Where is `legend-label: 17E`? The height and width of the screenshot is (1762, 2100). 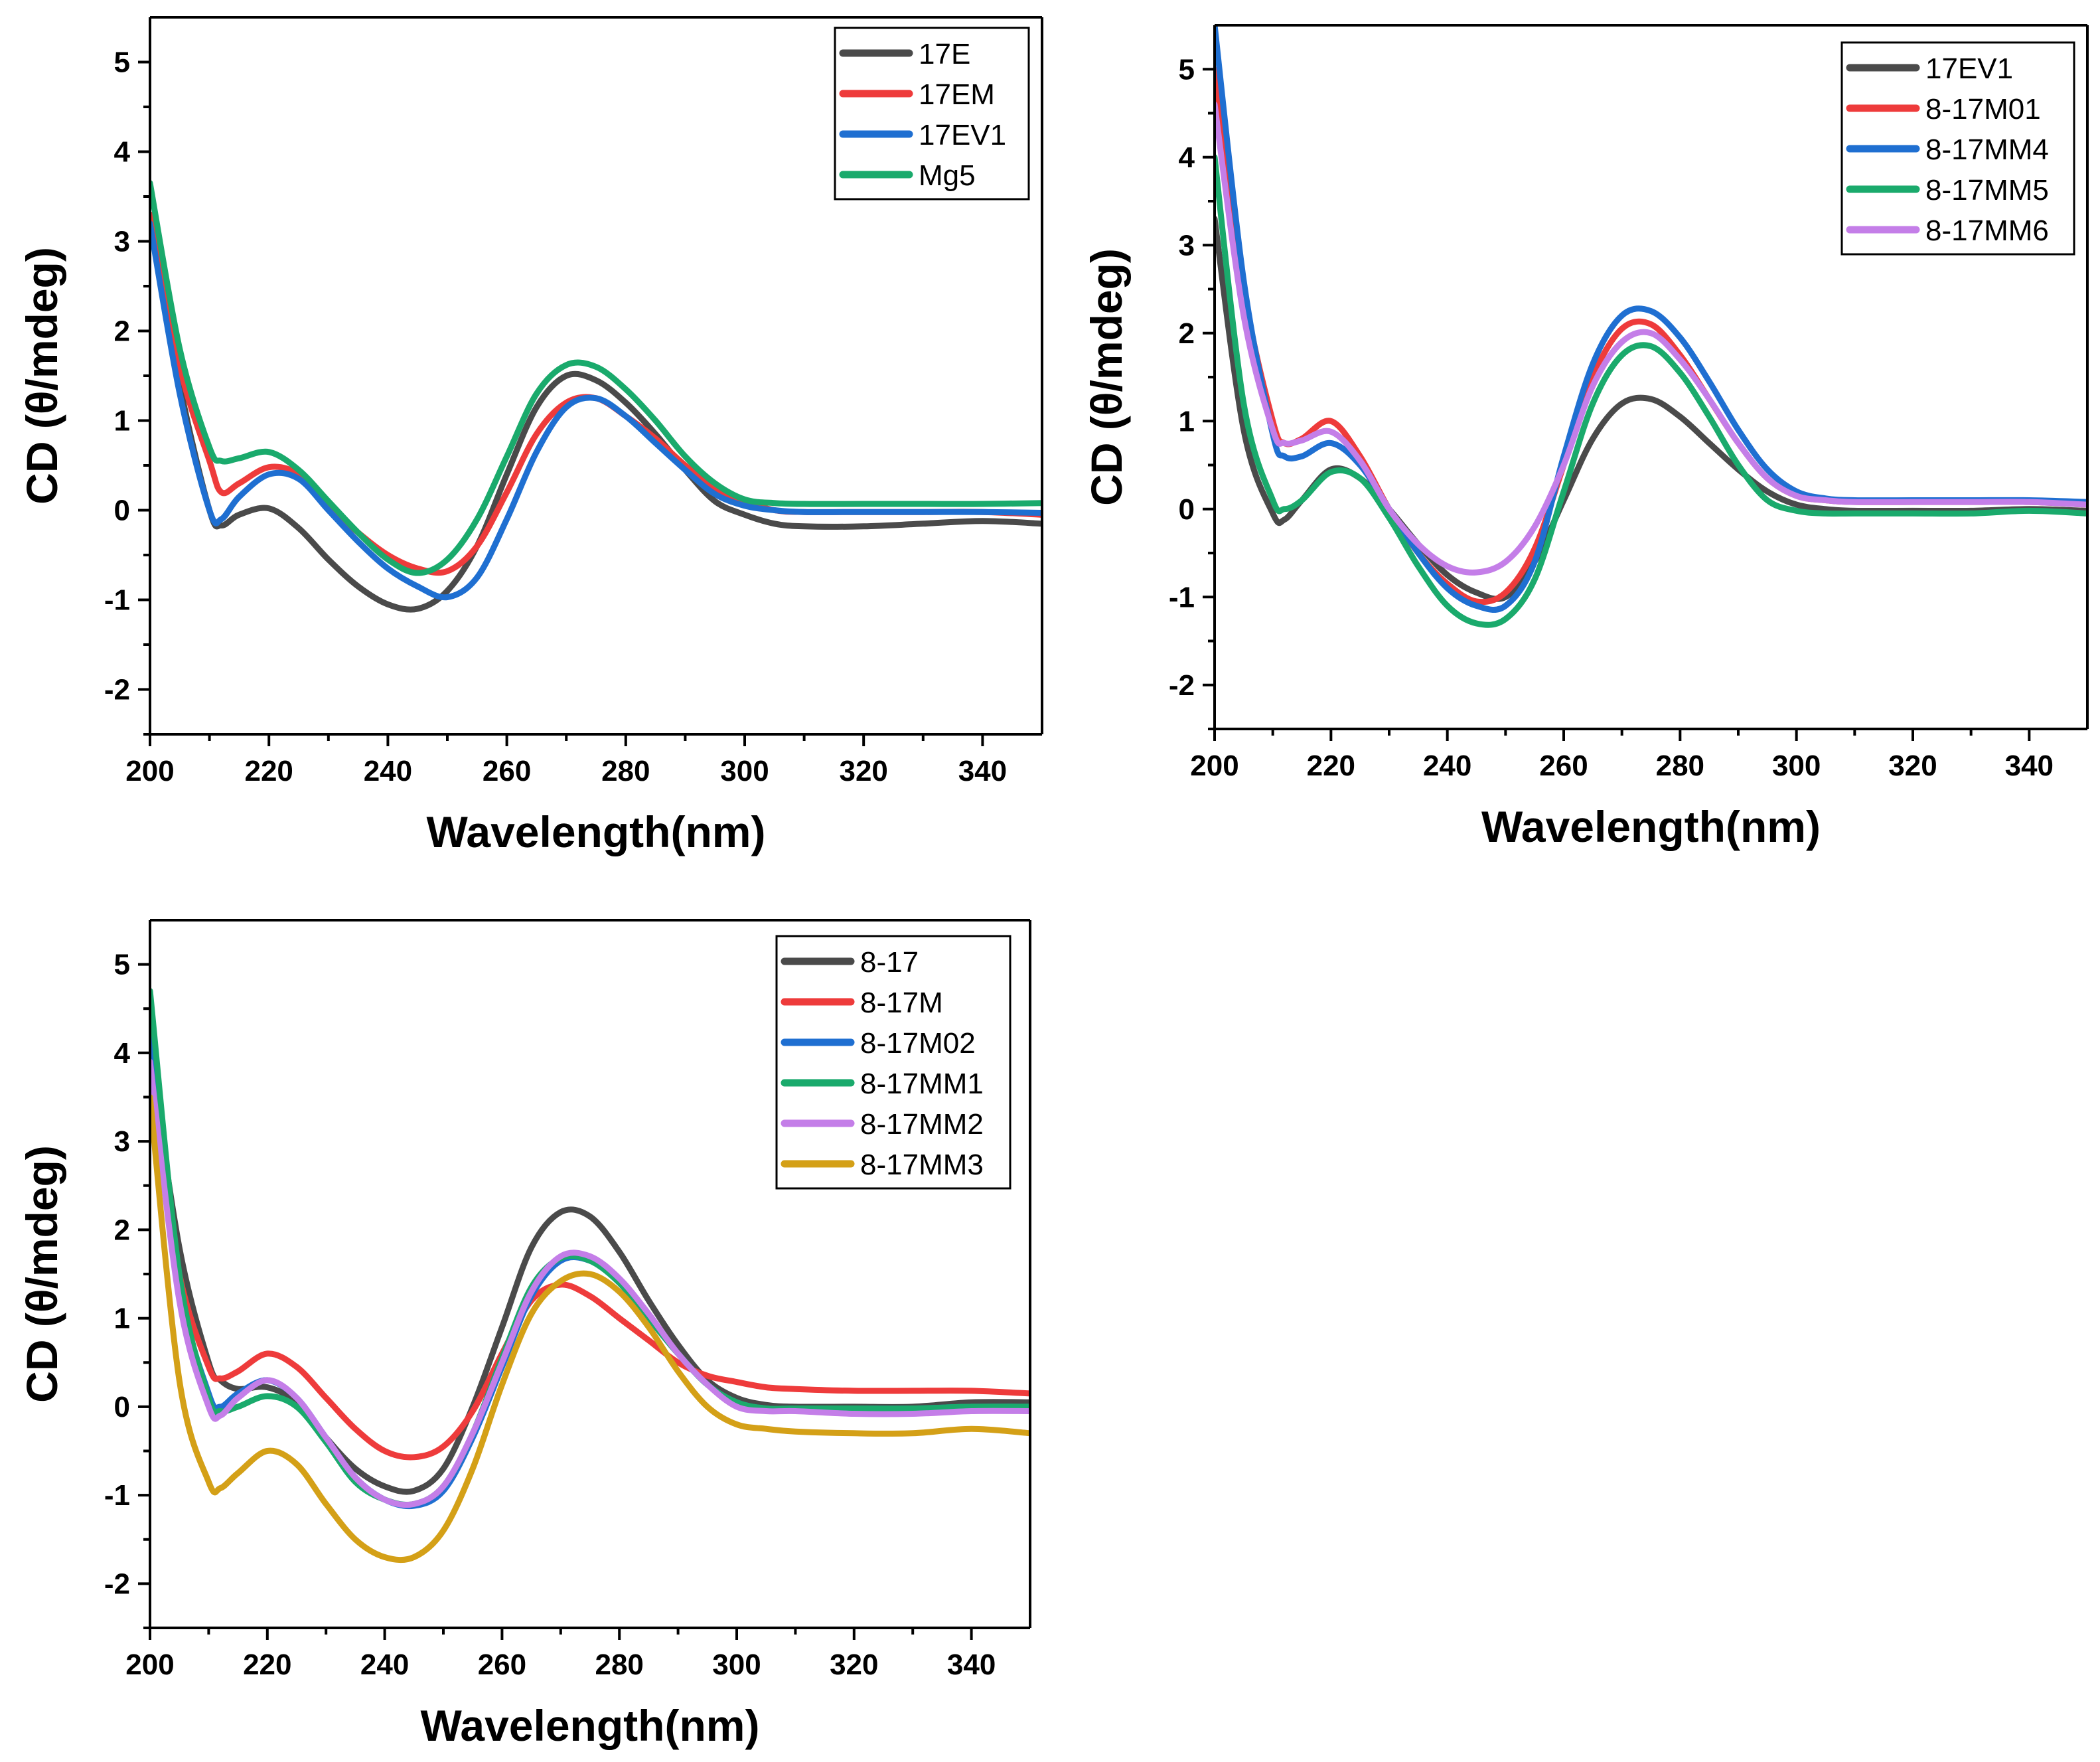
legend-label: 17E is located at coordinates (944, 54).